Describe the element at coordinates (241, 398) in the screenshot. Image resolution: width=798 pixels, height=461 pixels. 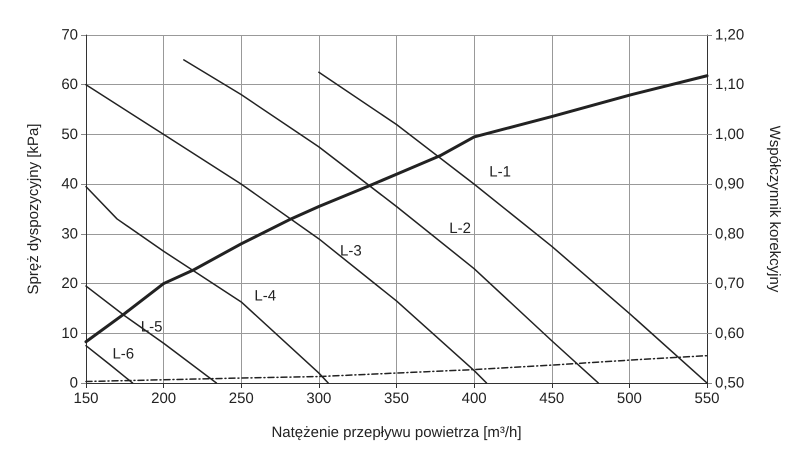
I see `x-tick-label: 250` at that location.